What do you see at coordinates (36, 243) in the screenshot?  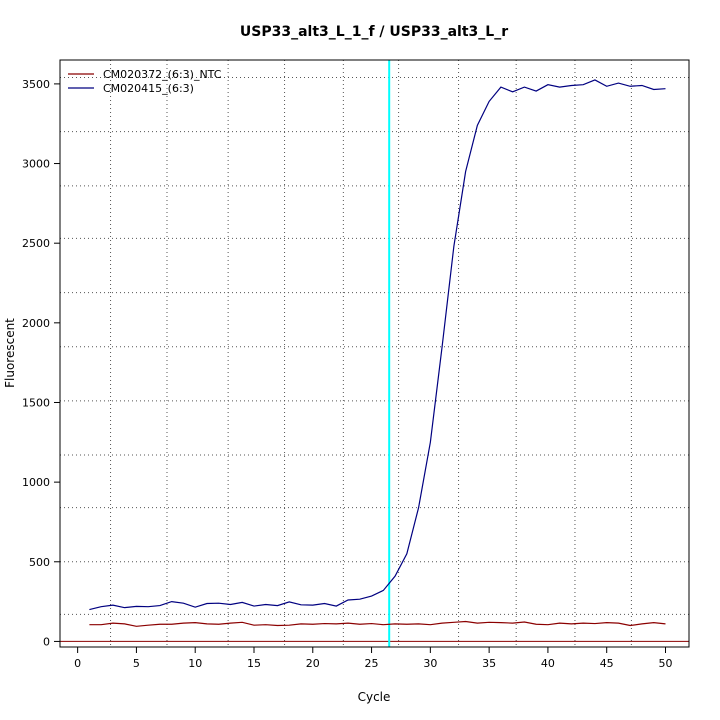 I see `y-tick-label-5: 2500` at bounding box center [36, 243].